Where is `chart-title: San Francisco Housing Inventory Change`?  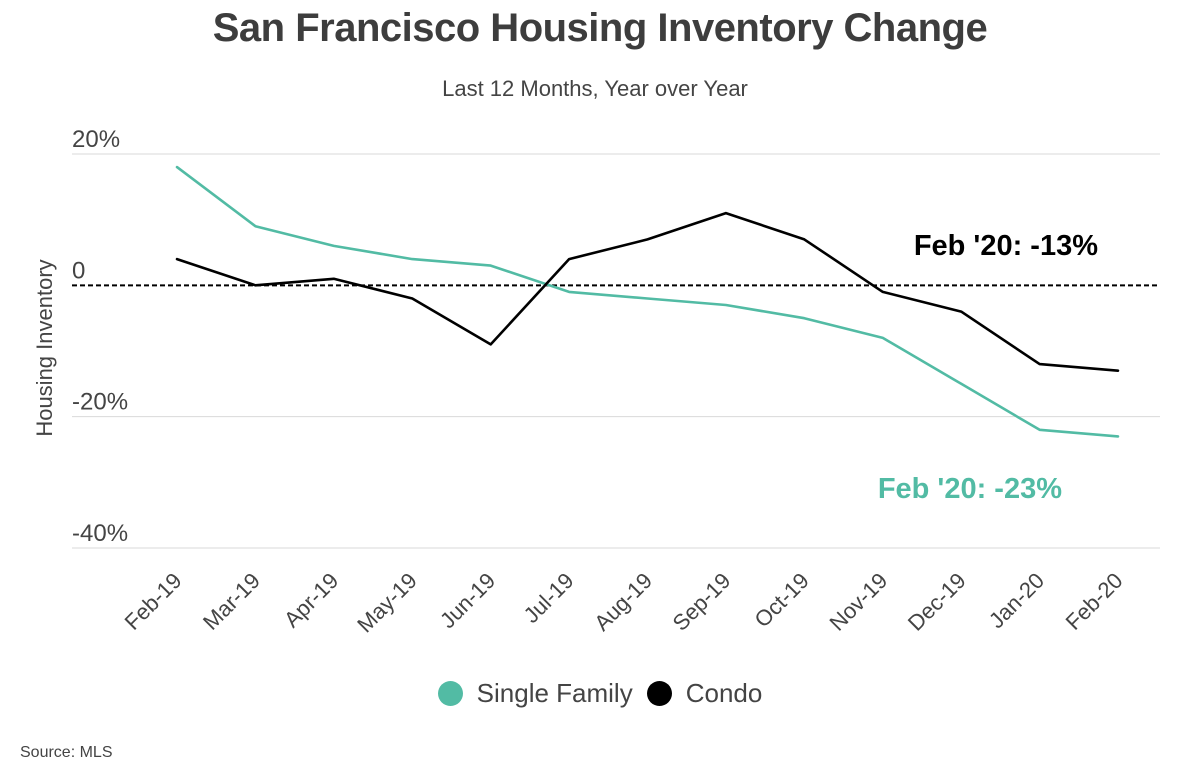
chart-title: San Francisco Housing Inventory Change is located at coordinates (600, 28).